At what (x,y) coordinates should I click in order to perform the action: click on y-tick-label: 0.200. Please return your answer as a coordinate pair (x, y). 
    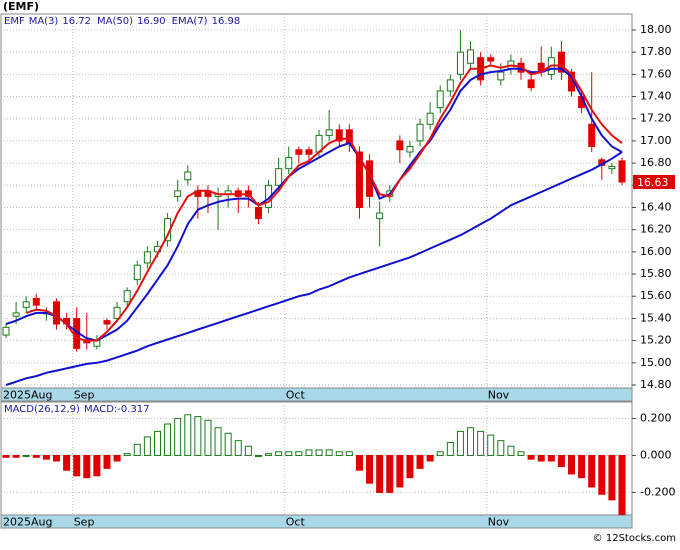
    Looking at the image, I should click on (656, 417).